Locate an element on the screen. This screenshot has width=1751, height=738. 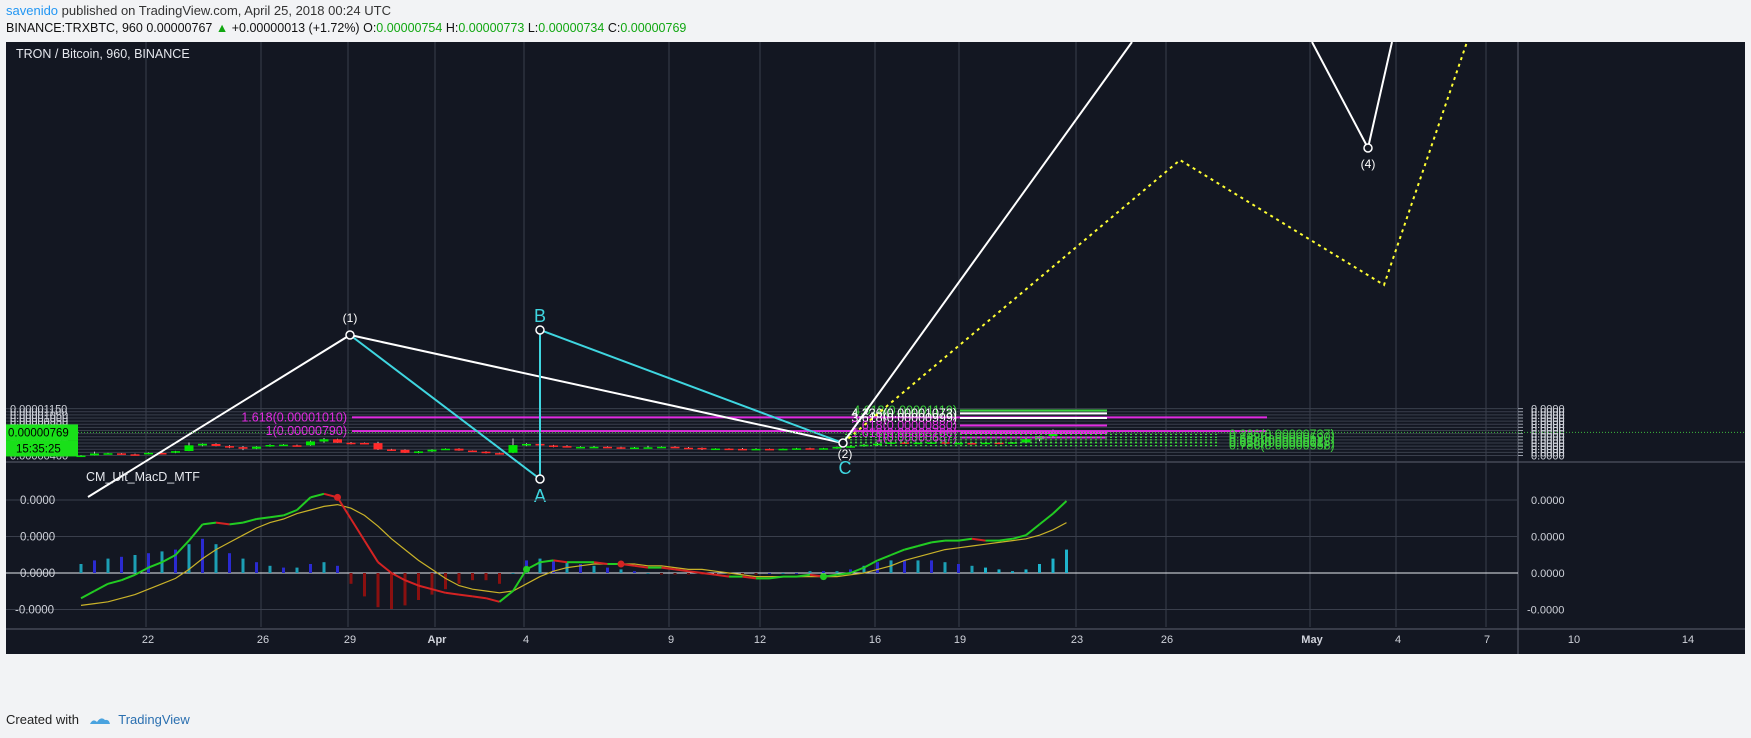
y-tick-label: 0.00001150 is located at coordinates (38, 410).